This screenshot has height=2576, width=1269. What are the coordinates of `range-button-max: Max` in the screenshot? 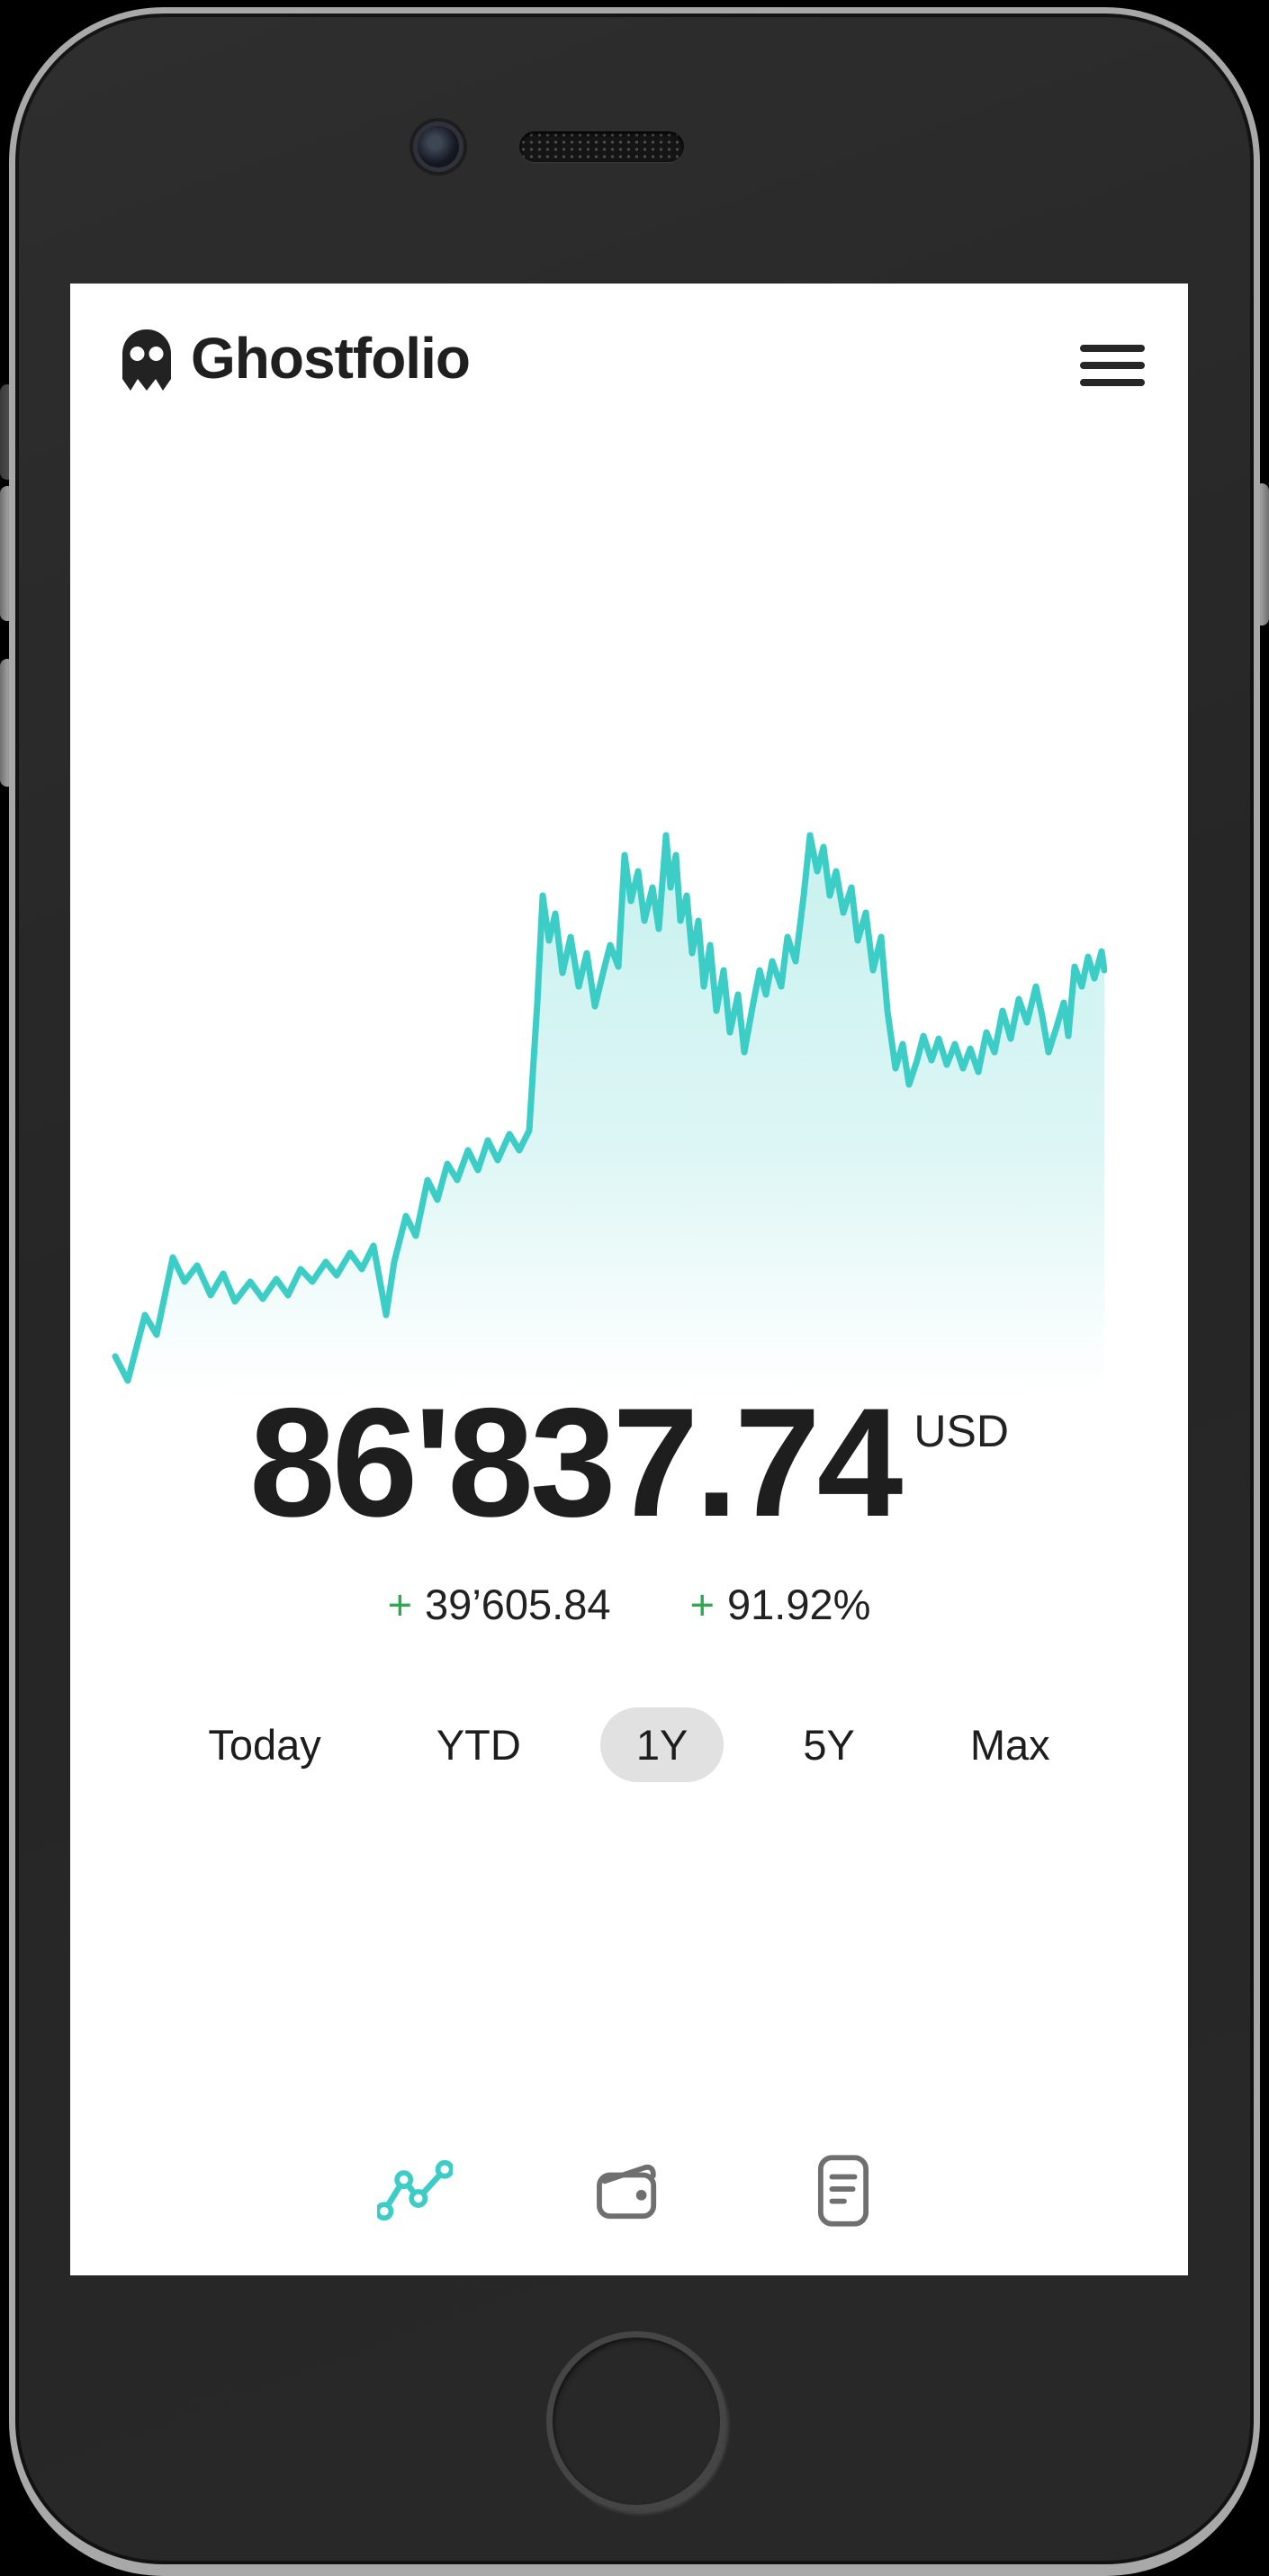 It's located at (1010, 1744).